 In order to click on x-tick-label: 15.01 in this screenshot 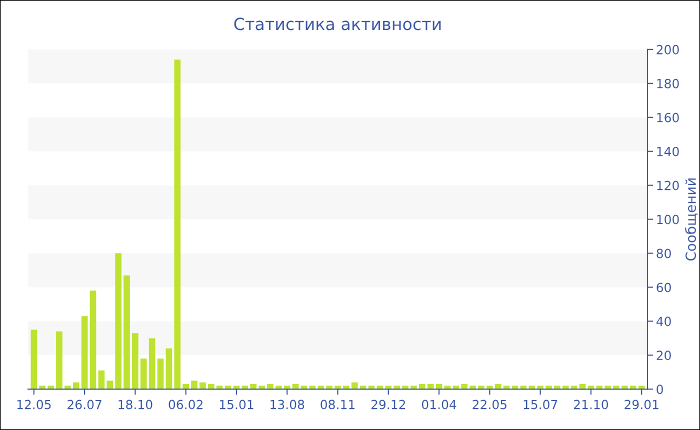, I will do `click(237, 405)`.